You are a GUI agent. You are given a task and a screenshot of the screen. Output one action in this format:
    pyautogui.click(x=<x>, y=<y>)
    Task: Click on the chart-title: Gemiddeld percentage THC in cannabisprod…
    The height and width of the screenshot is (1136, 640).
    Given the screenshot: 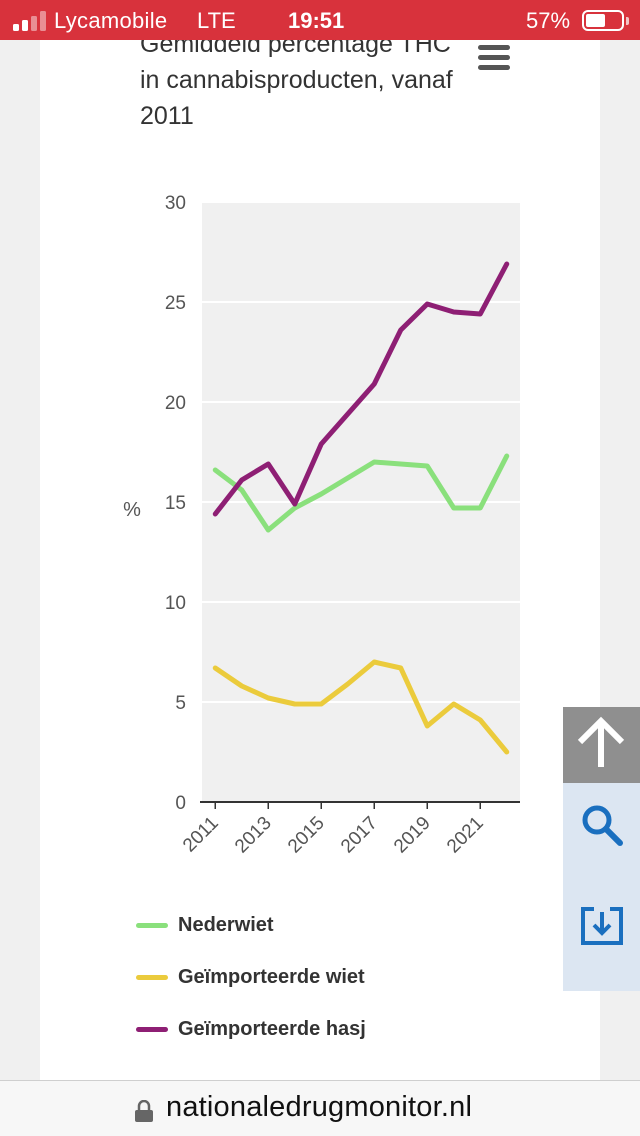 What is the action you would take?
    pyautogui.click(x=296, y=85)
    